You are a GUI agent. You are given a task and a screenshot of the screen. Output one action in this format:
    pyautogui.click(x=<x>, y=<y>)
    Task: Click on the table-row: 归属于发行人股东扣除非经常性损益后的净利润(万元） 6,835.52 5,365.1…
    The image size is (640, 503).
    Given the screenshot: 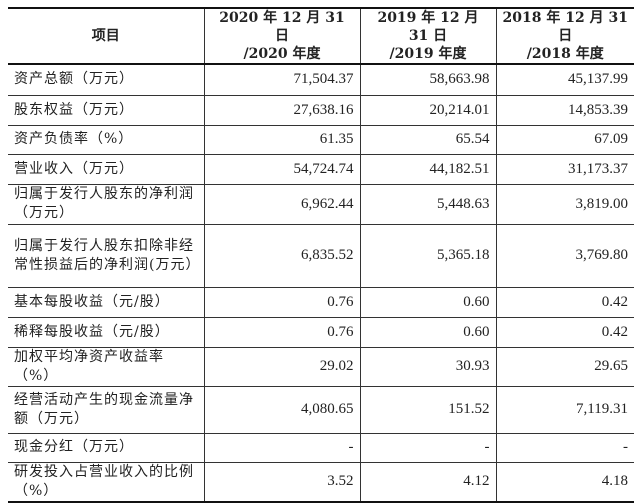 What is the action you would take?
    pyautogui.click(x=321, y=255)
    